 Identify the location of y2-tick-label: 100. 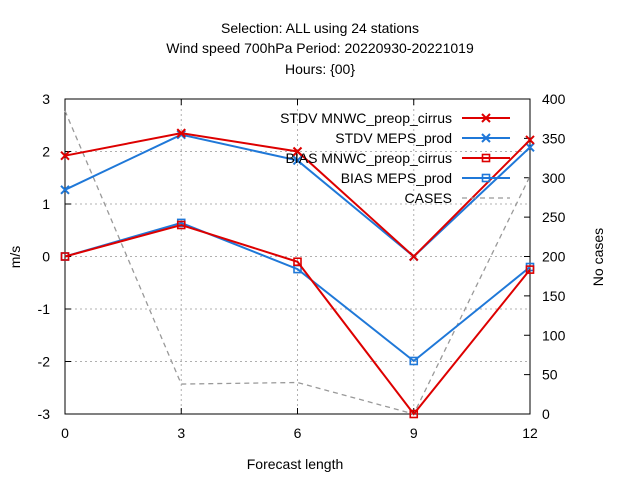
(554, 335).